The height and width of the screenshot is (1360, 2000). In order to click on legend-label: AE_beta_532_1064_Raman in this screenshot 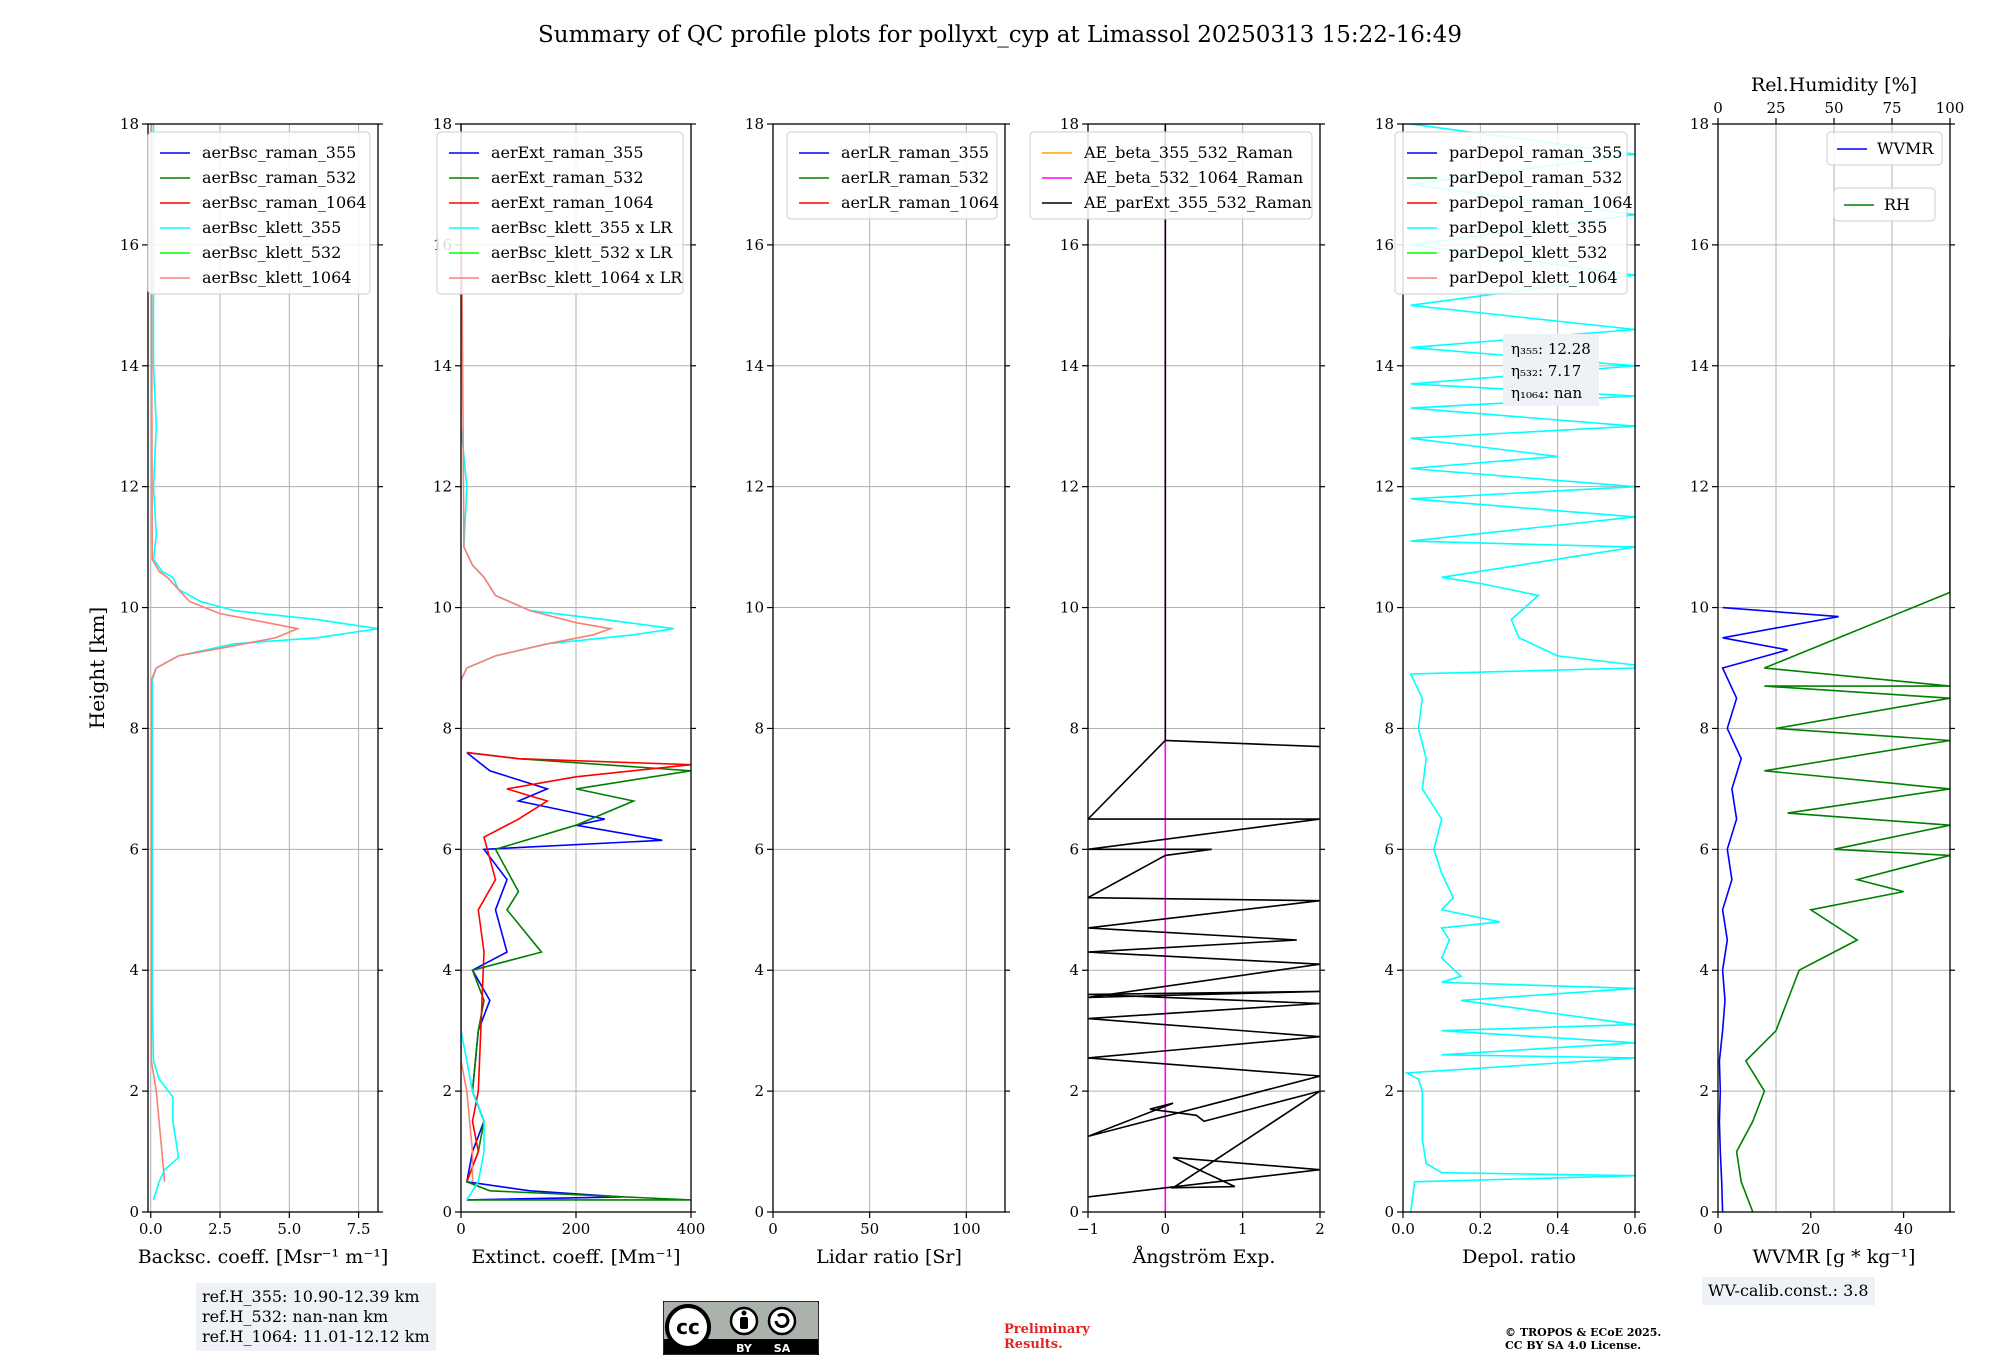, I will do `click(1193, 177)`.